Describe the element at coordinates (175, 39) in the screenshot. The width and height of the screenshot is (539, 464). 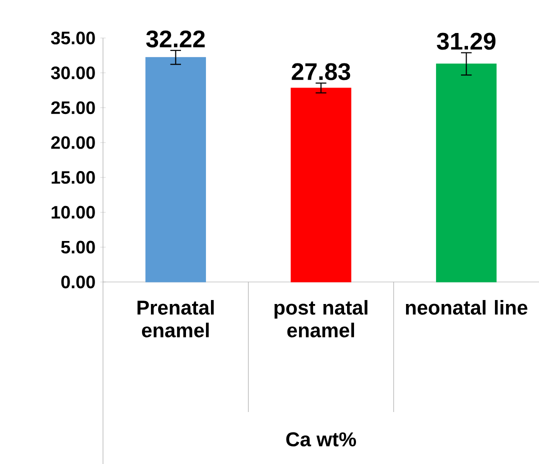
I see `data-label: 32.22` at that location.